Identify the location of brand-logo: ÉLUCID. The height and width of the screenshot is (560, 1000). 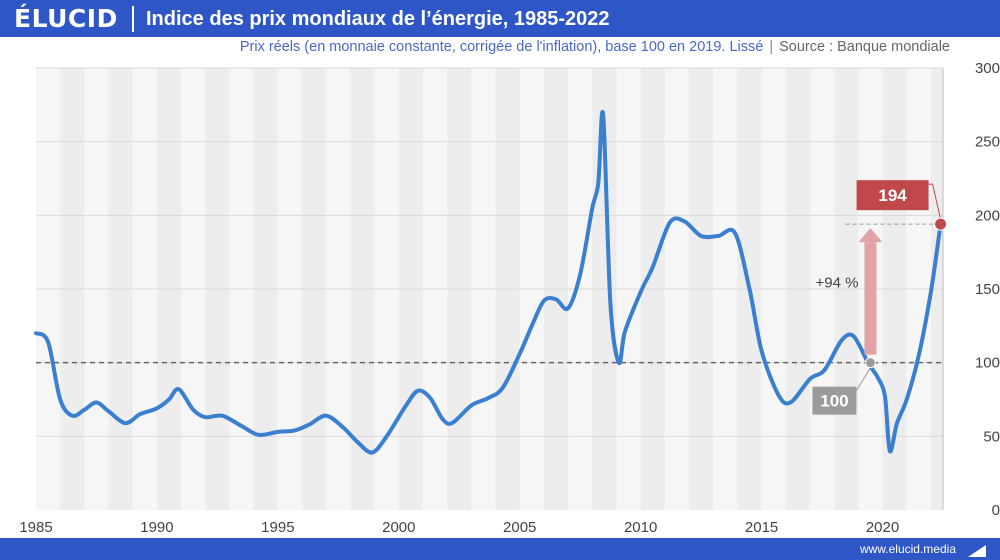
(66, 18).